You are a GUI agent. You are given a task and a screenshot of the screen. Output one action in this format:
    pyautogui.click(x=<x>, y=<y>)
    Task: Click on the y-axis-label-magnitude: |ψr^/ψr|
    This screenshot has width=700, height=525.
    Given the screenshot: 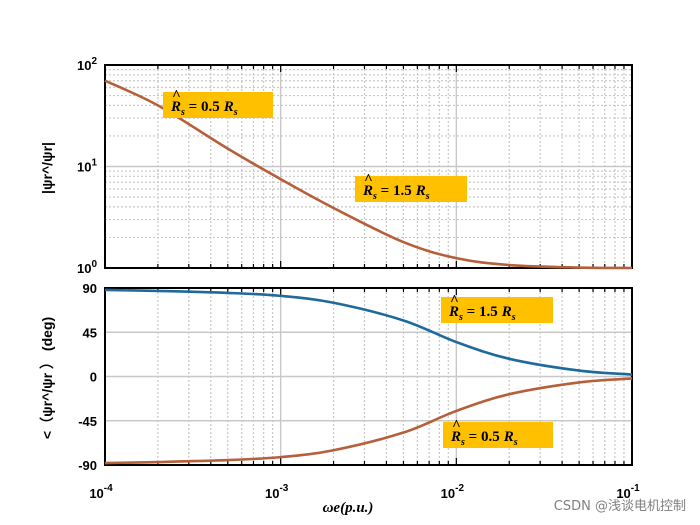 What is the action you would take?
    pyautogui.click(x=47, y=168)
    